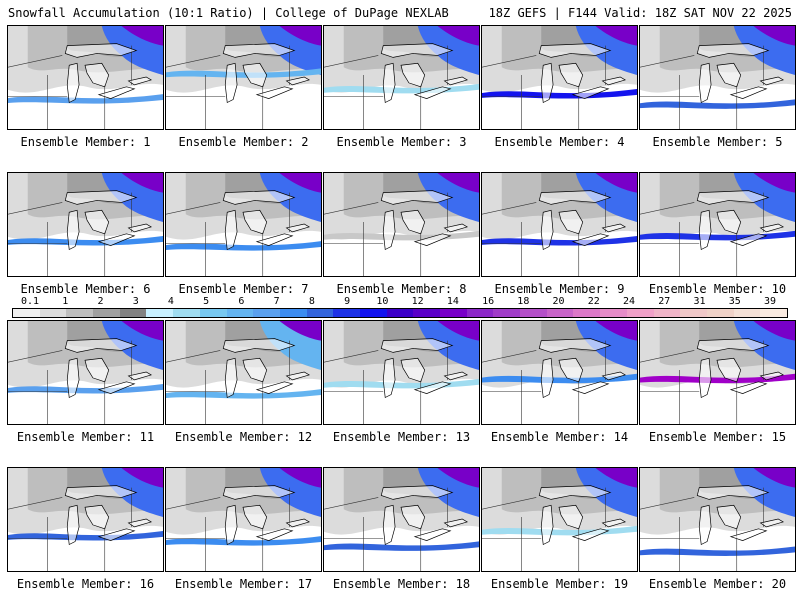 This screenshot has height=600, width=800. What do you see at coordinates (243, 437) in the screenshot?
I see `ensemble-member-label: Ensemble Member: 12` at bounding box center [243, 437].